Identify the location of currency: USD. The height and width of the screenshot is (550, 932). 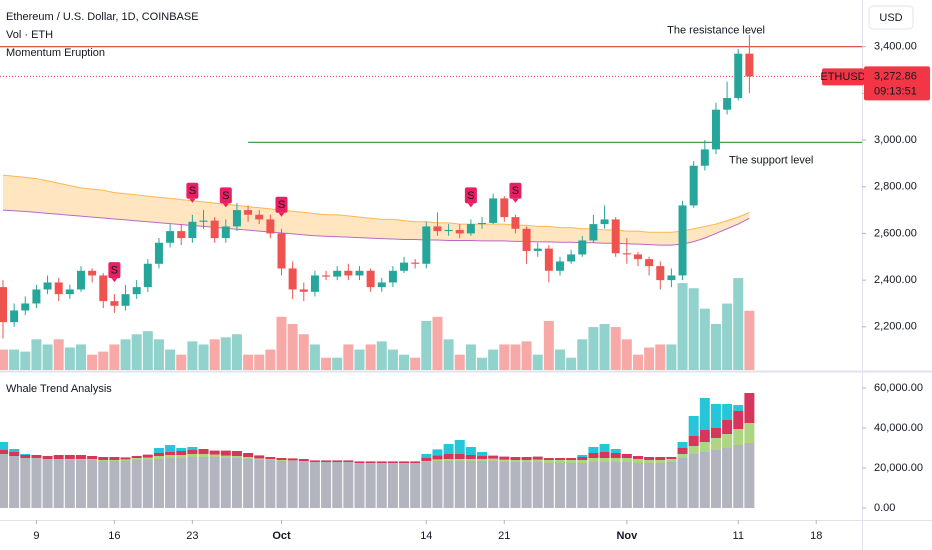
(890, 18).